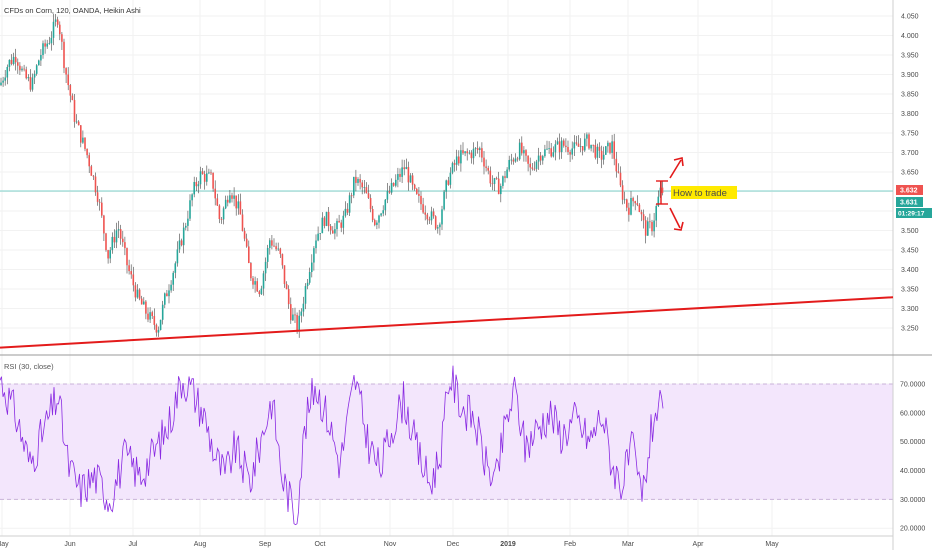 This screenshot has height=550, width=932. Describe the element at coordinates (447, 322) in the screenshot. I see `trendline` at that location.